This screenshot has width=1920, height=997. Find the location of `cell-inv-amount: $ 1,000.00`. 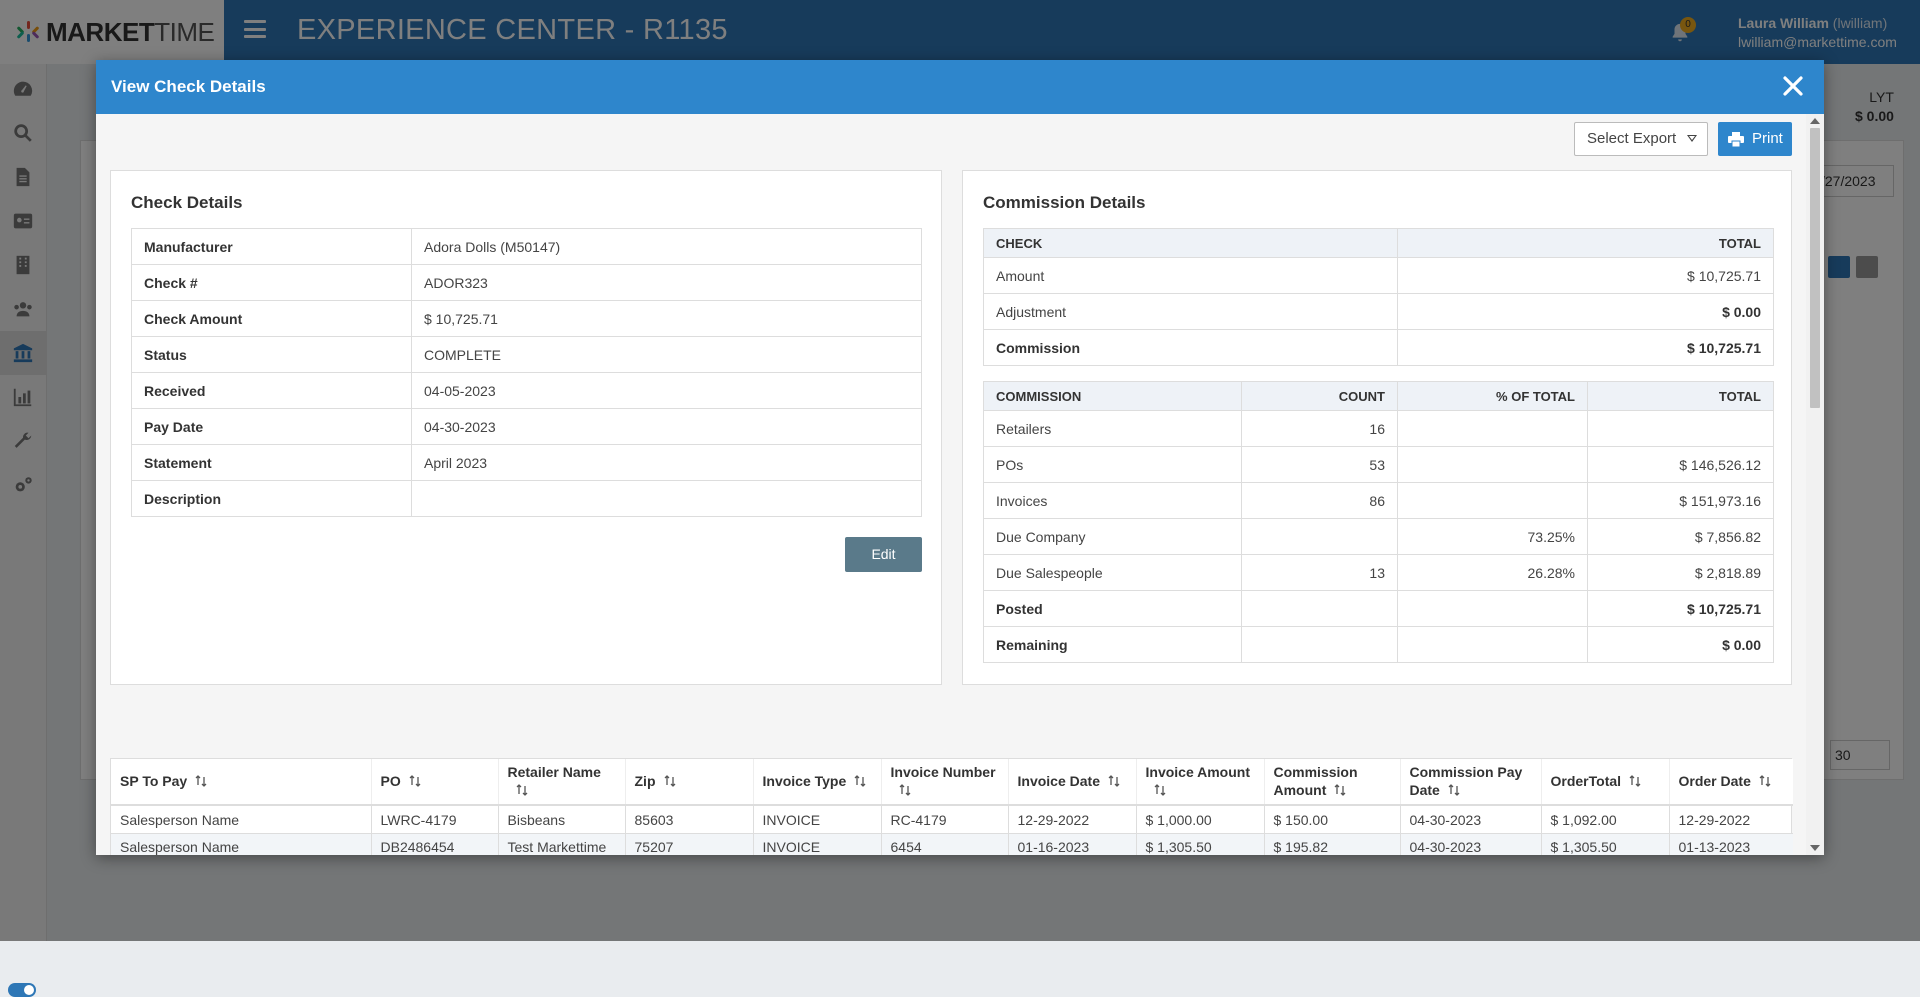

cell-inv-amount: $ 1,000.00 is located at coordinates (1199, 819).